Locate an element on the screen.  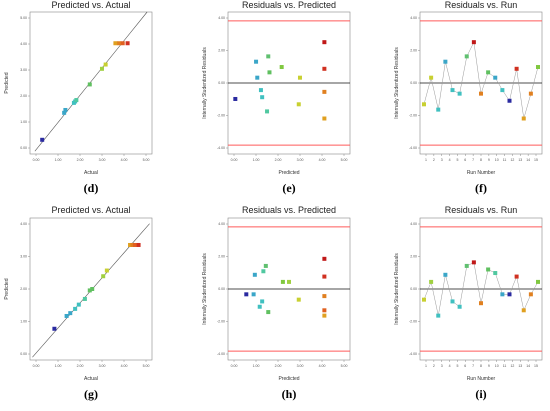
x-tick-label: 2 is located at coordinates (434, 366).